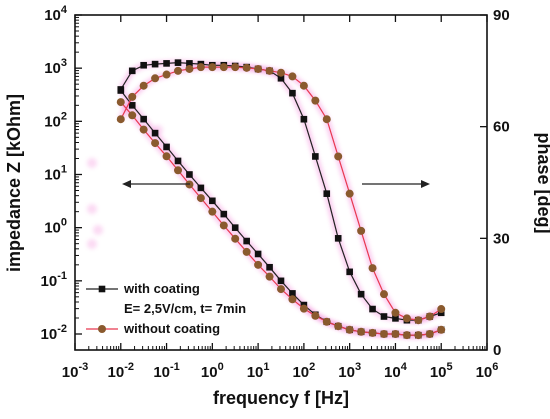 This screenshot has width=550, height=419. I want to click on legend-label: without coating, so click(171, 328).